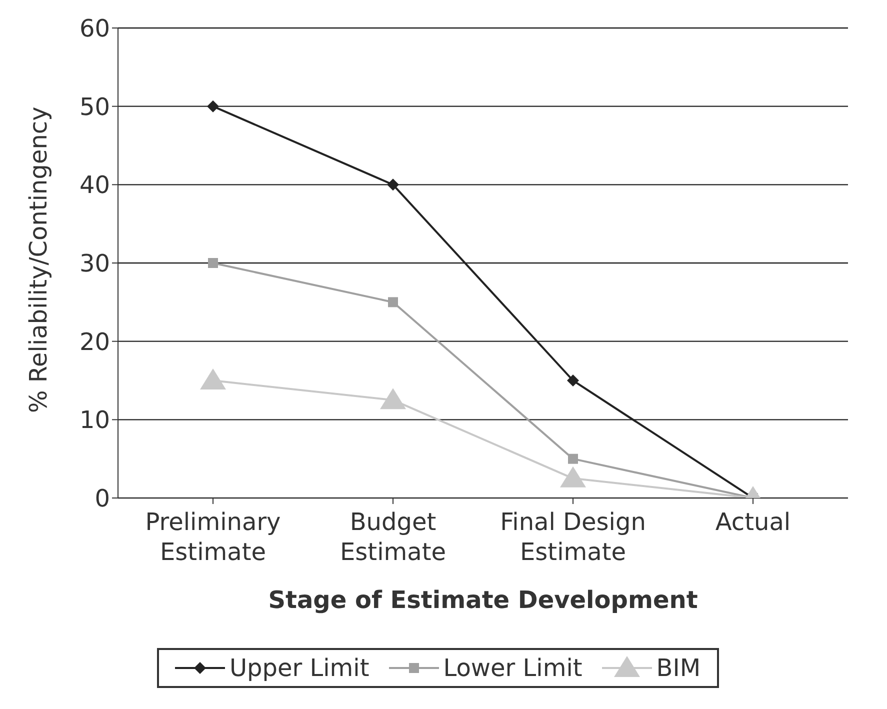 The image size is (887, 709). I want to click on y-axis-title: % Reliability/Contingency, so click(38, 259).